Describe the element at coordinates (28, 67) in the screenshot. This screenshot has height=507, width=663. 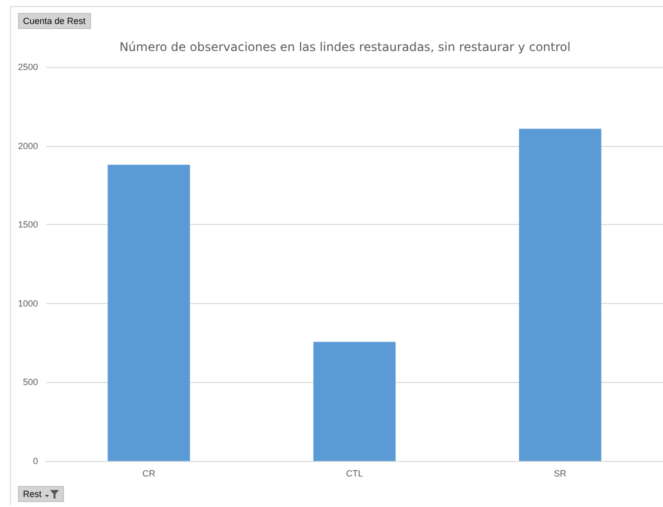
I see `y-tick-label: 2500` at that location.